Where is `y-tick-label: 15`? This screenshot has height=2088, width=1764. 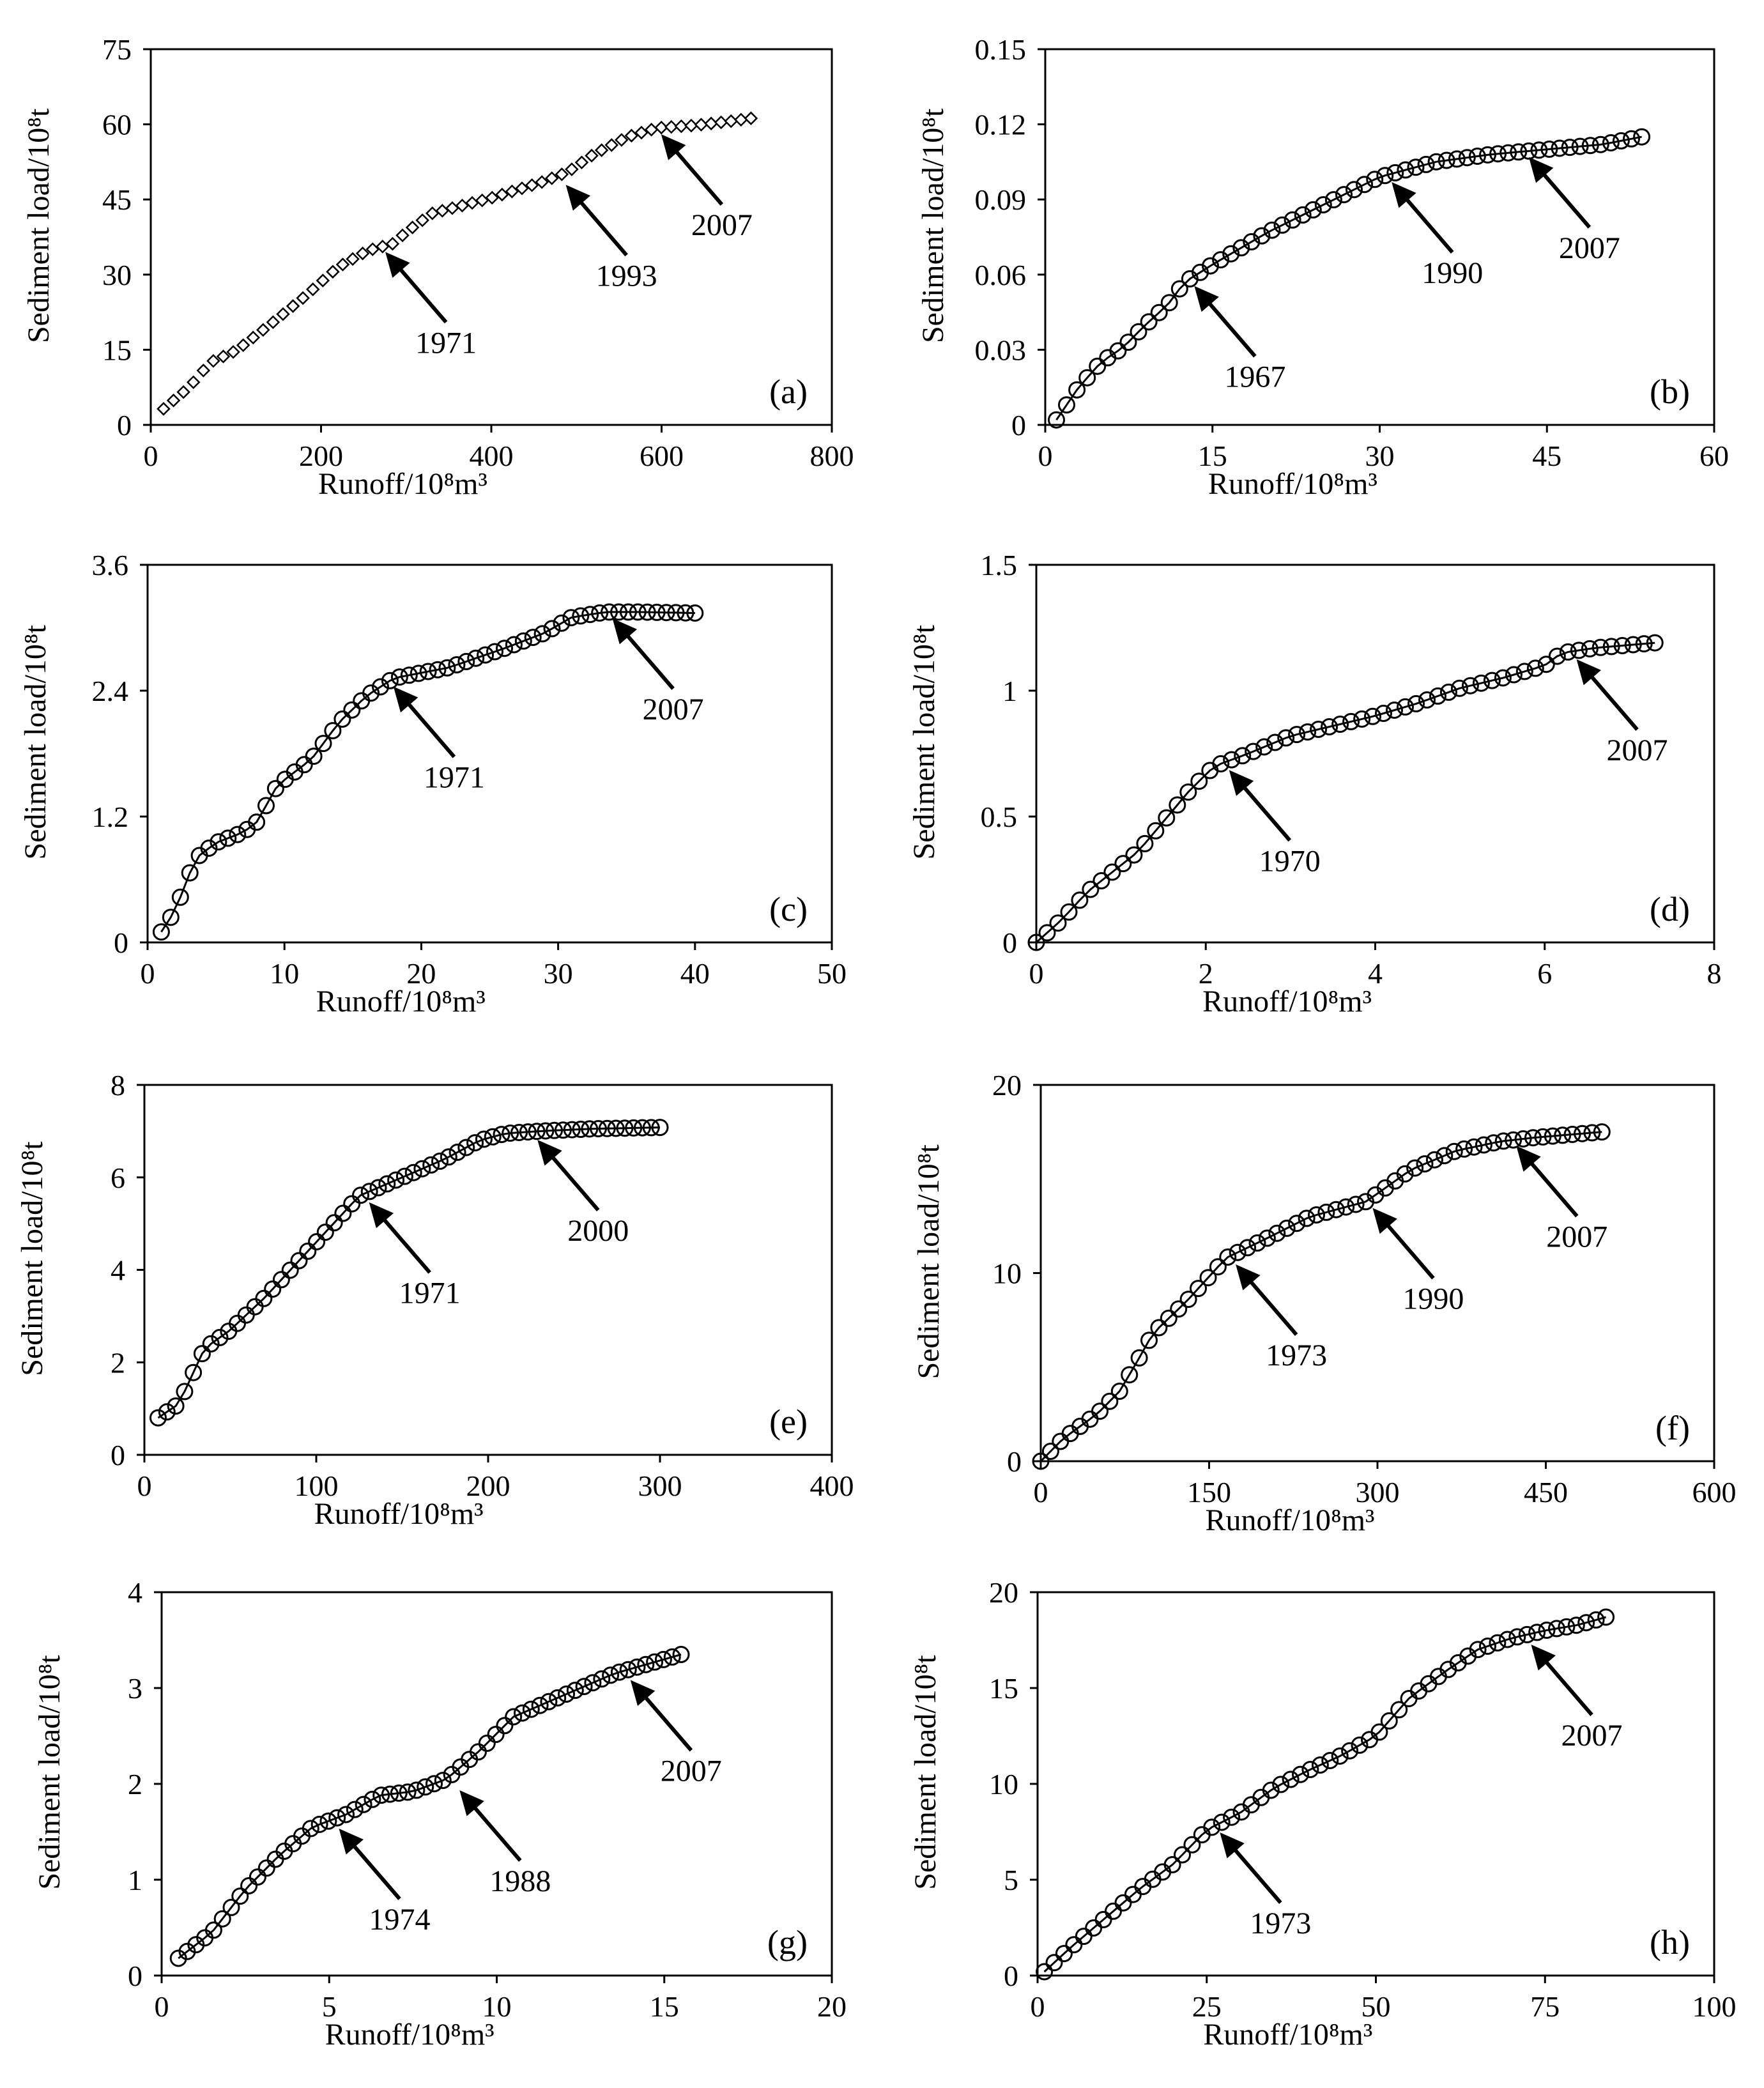 y-tick-label: 15 is located at coordinates (117, 350).